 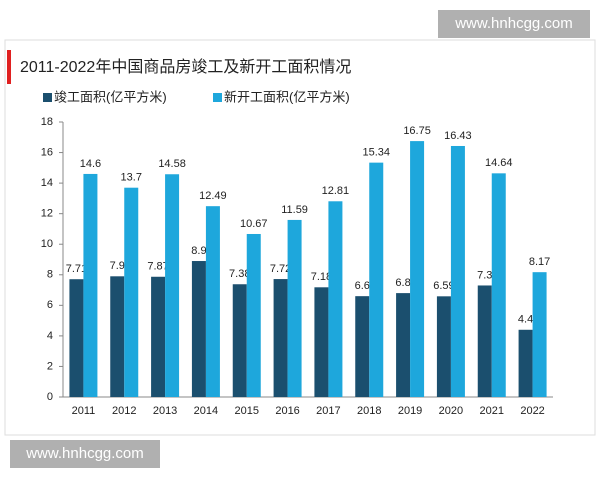 What do you see at coordinates (47, 122) in the screenshot?
I see `y-tick-label: 18` at bounding box center [47, 122].